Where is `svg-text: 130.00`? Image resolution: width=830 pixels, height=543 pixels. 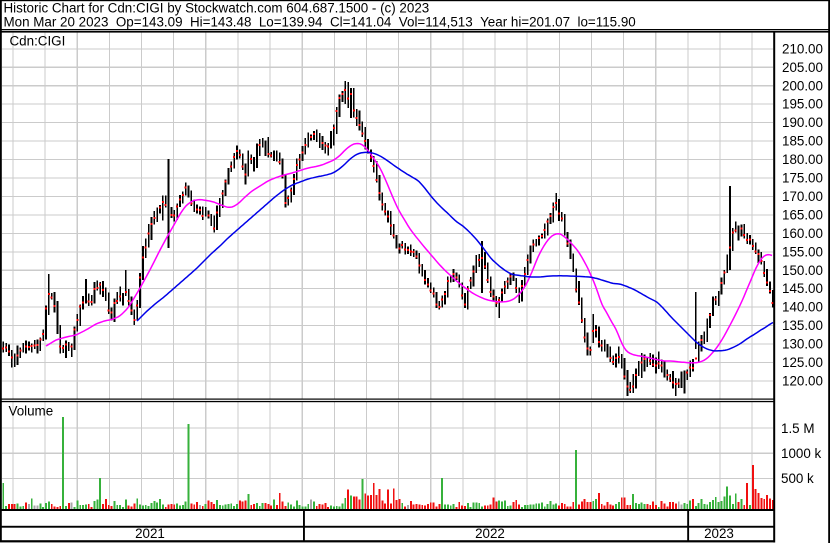 svg-text: 130.00 is located at coordinates (802, 344).